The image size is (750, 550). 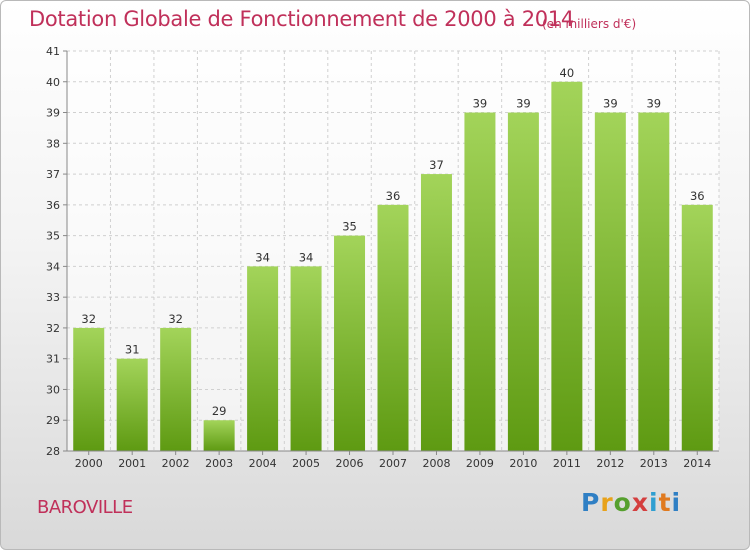 What do you see at coordinates (132, 463) in the screenshot?
I see `x-tick-label: 2001` at bounding box center [132, 463].